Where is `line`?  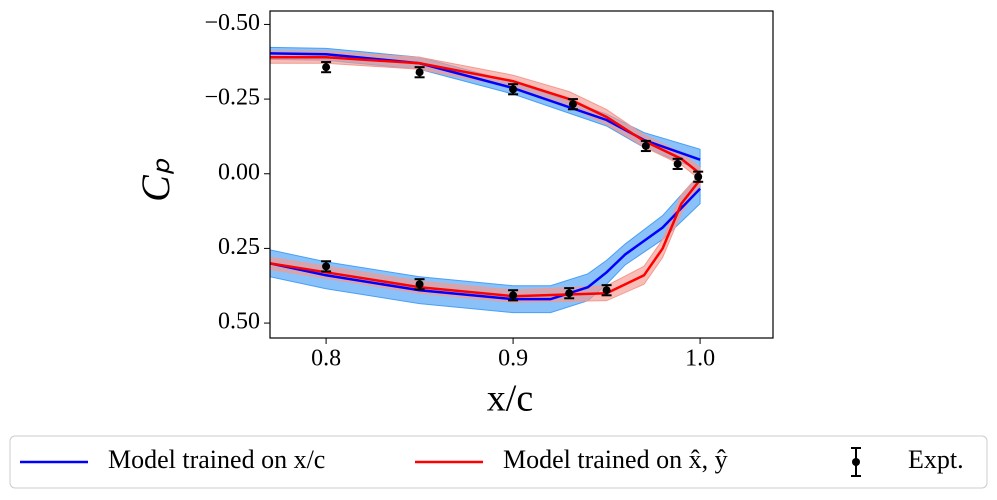 line is located at coordinates (485, 115).